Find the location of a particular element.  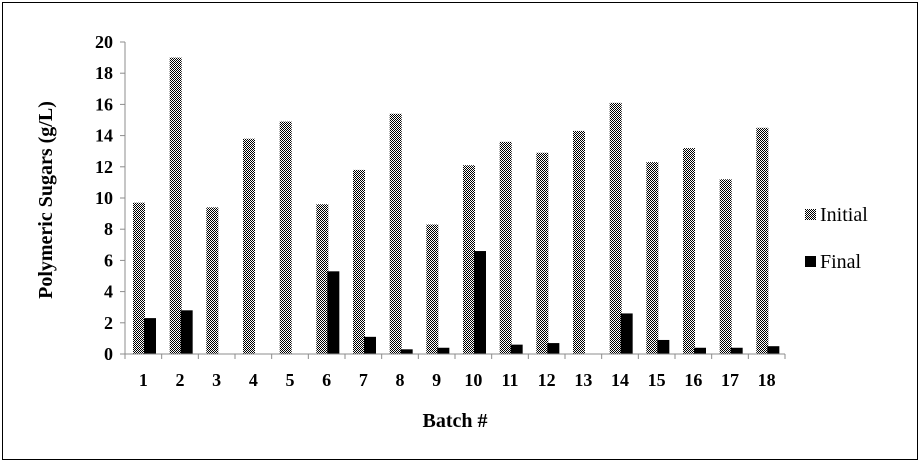

x-tick-label: 11 is located at coordinates (509, 380).